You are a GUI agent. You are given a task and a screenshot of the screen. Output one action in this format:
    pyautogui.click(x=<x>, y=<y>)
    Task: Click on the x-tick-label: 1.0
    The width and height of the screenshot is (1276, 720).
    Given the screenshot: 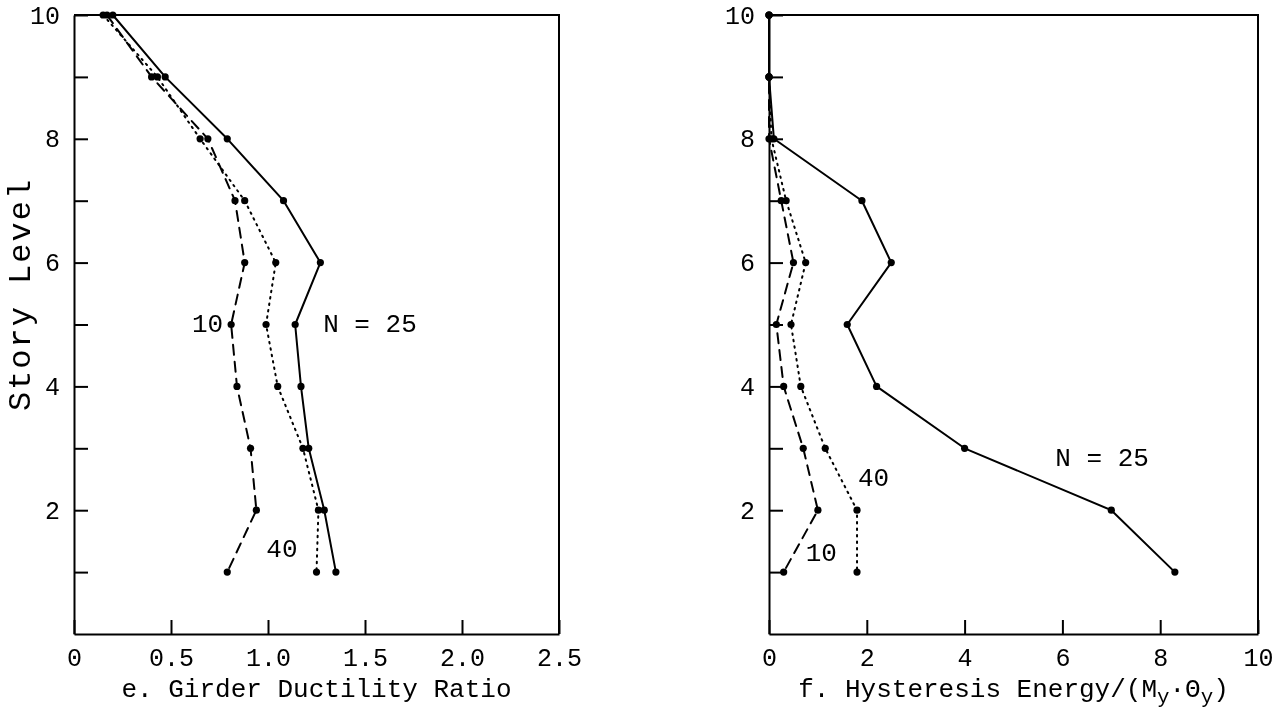 What is the action you would take?
    pyautogui.click(x=268, y=659)
    